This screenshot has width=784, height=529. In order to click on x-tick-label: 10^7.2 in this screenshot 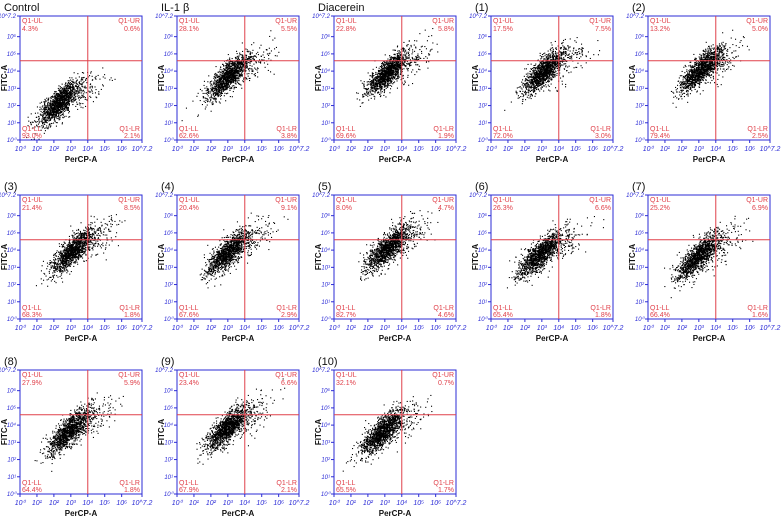, I will do `click(456, 149)`.